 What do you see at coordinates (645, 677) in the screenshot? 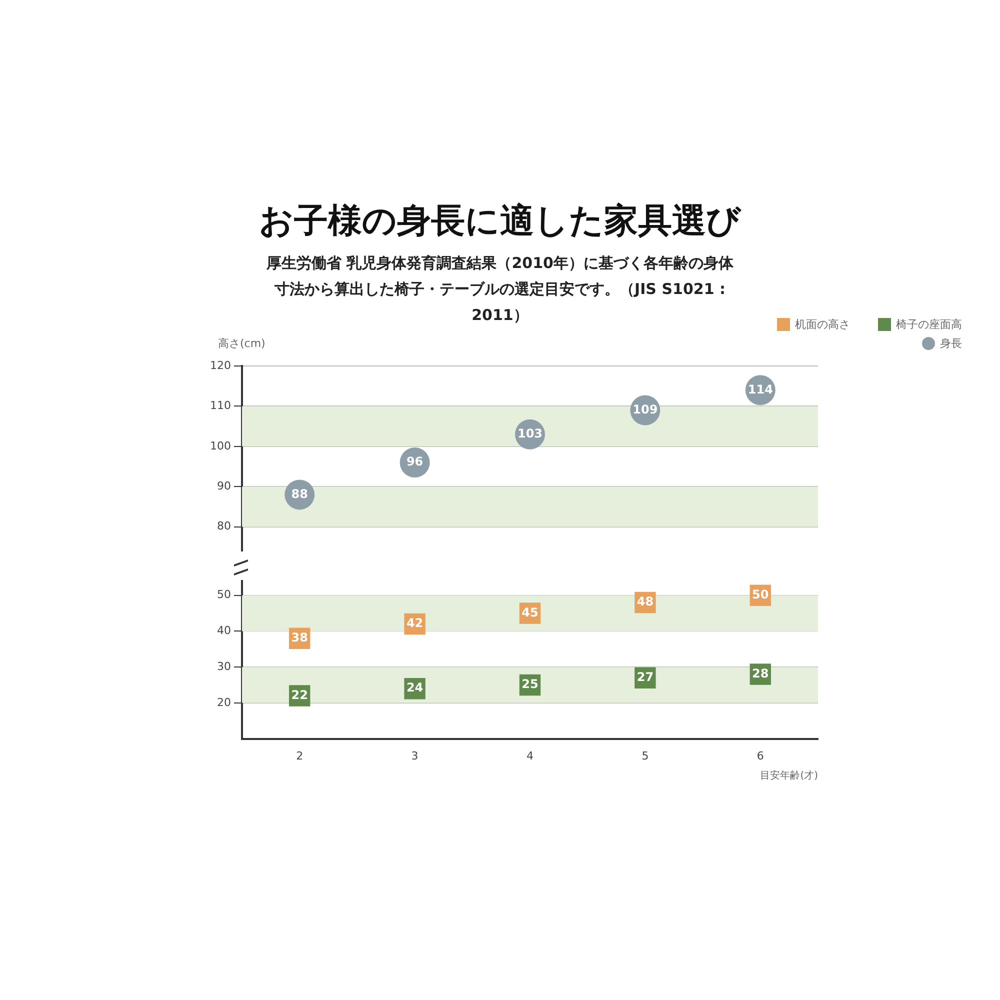
I see `data-label: 27` at bounding box center [645, 677].